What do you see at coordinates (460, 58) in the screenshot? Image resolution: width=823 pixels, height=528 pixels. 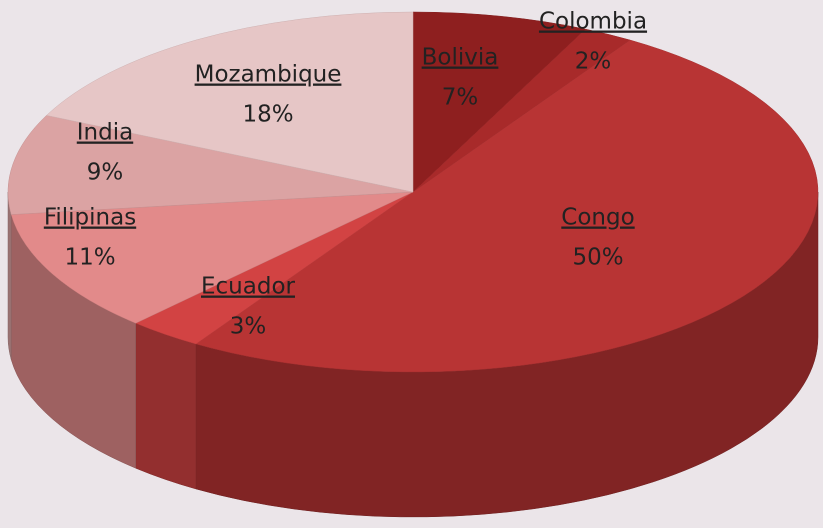 I see `slice-label-name: Bolivia` at bounding box center [460, 58].